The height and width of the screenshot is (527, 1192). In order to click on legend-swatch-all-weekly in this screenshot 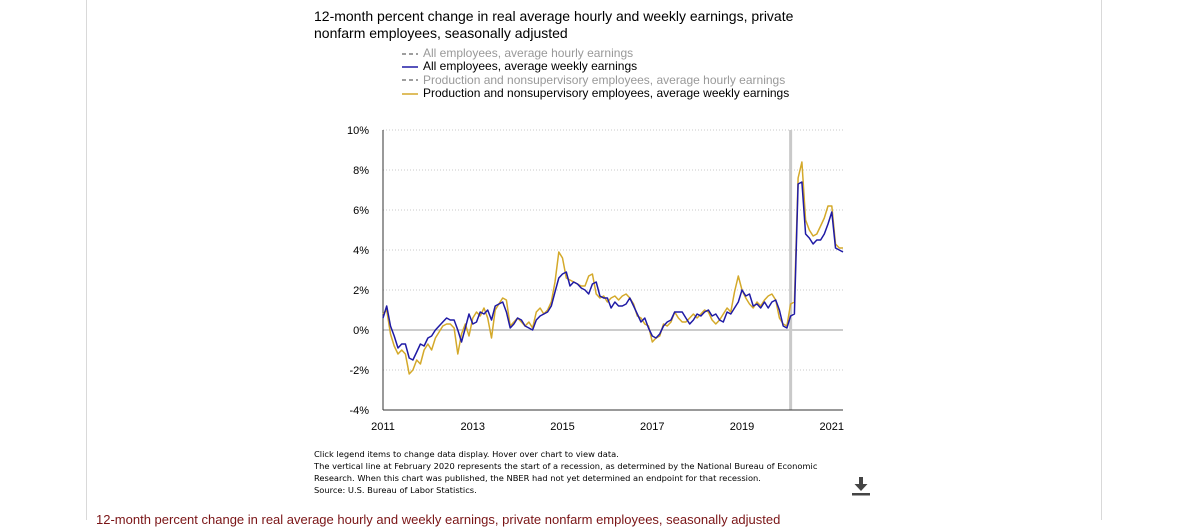, I will do `click(410, 67)`.